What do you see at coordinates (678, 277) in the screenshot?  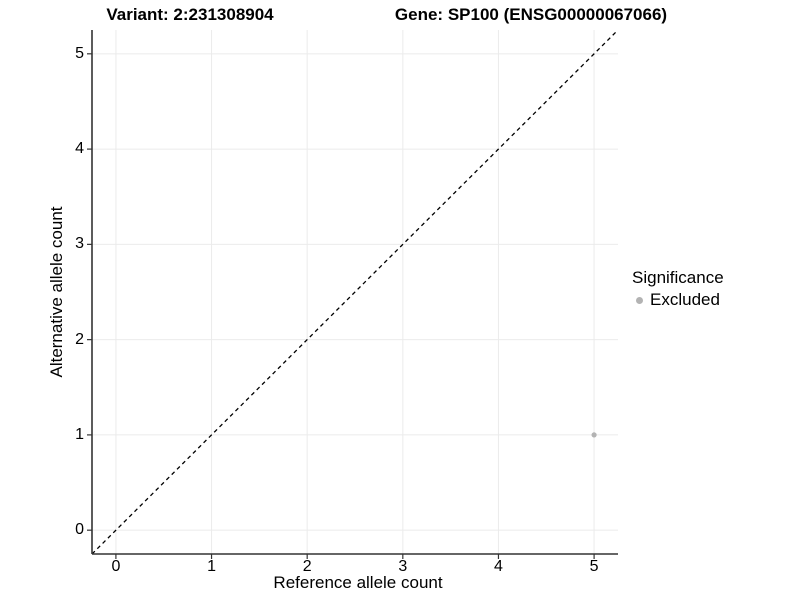 I see `legend-title: Significance` at bounding box center [678, 277].